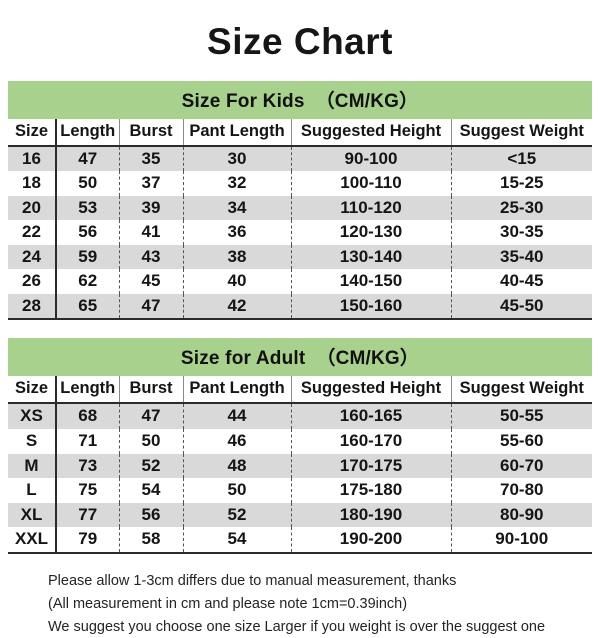  What do you see at coordinates (236, 490) in the screenshot?
I see `cell-pant-length: 50` at bounding box center [236, 490].